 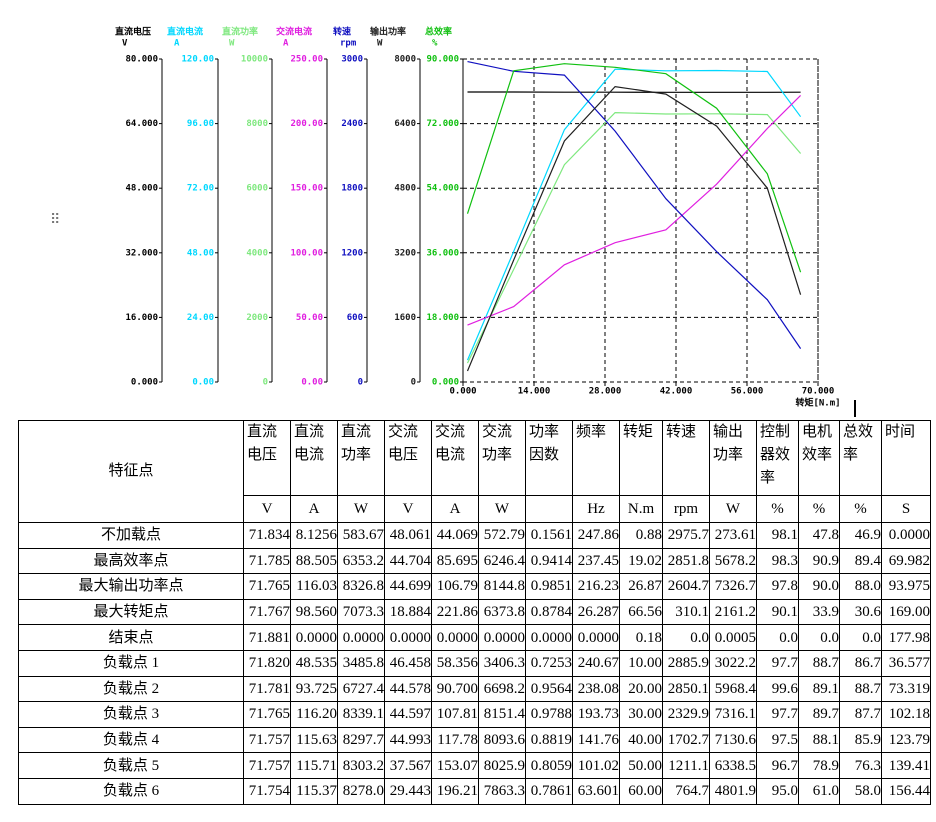 What do you see at coordinates (131, 561) in the screenshot?
I see `row-label: 最高效率点` at bounding box center [131, 561].